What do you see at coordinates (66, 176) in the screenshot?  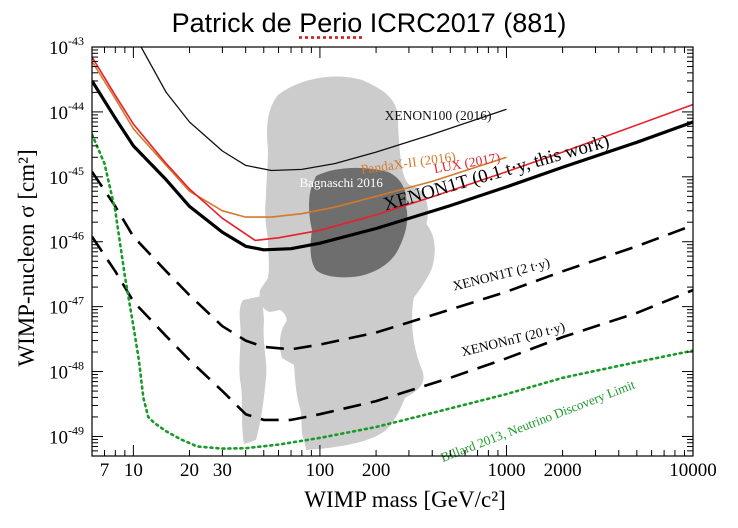 I see `y-tick-label: 10-45` at bounding box center [66, 176].